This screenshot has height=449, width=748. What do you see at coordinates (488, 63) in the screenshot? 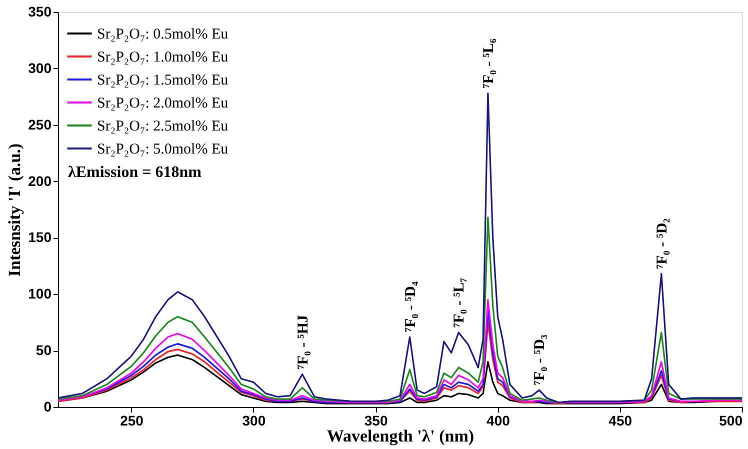
I see `annotation: ⁷F₀ - ⁵L₆` at bounding box center [488, 63].